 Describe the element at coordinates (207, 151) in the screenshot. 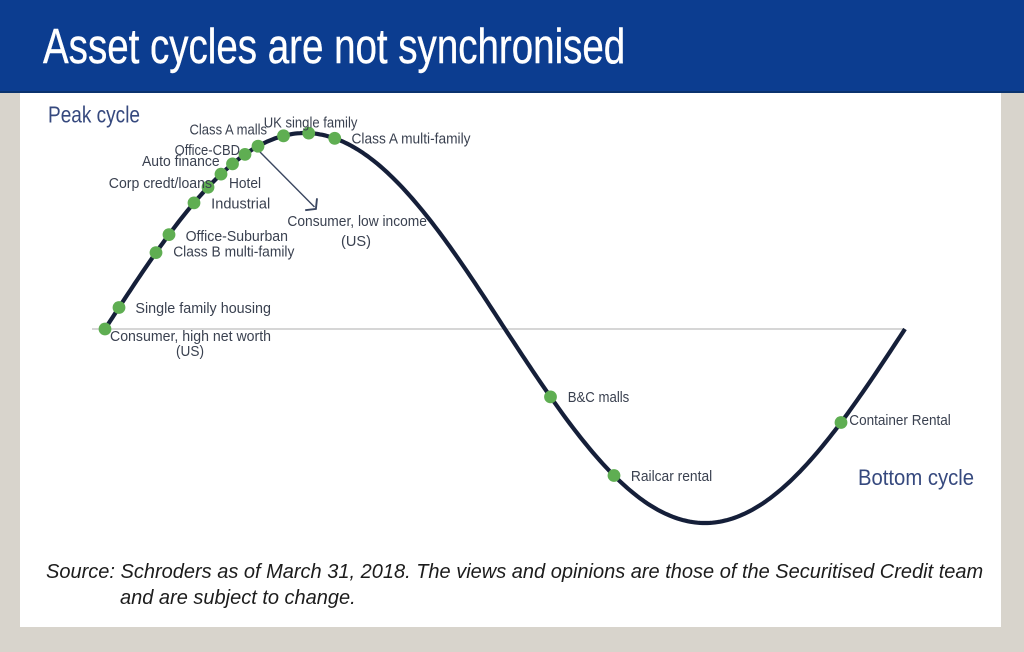

I see `svg-text: Office-CBD` at that location.